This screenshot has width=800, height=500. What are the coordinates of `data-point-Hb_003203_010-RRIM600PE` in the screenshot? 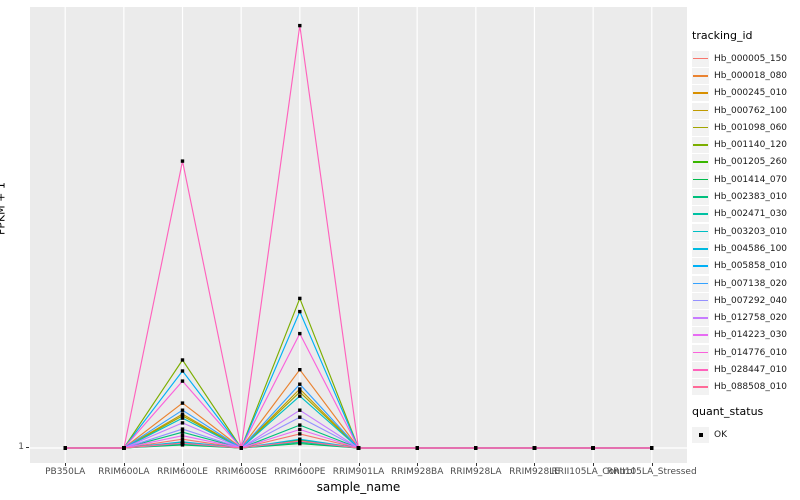 It's located at (300, 396).